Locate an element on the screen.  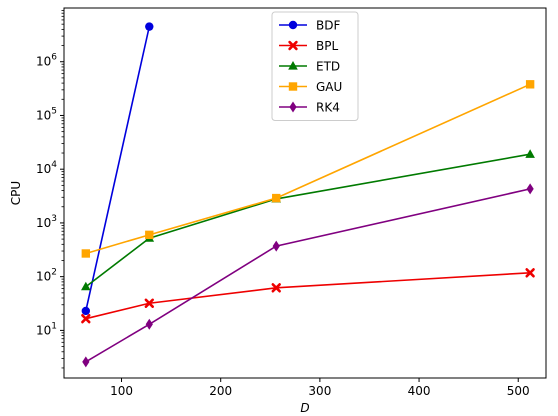
series-bpl is located at coordinates (308, 296).